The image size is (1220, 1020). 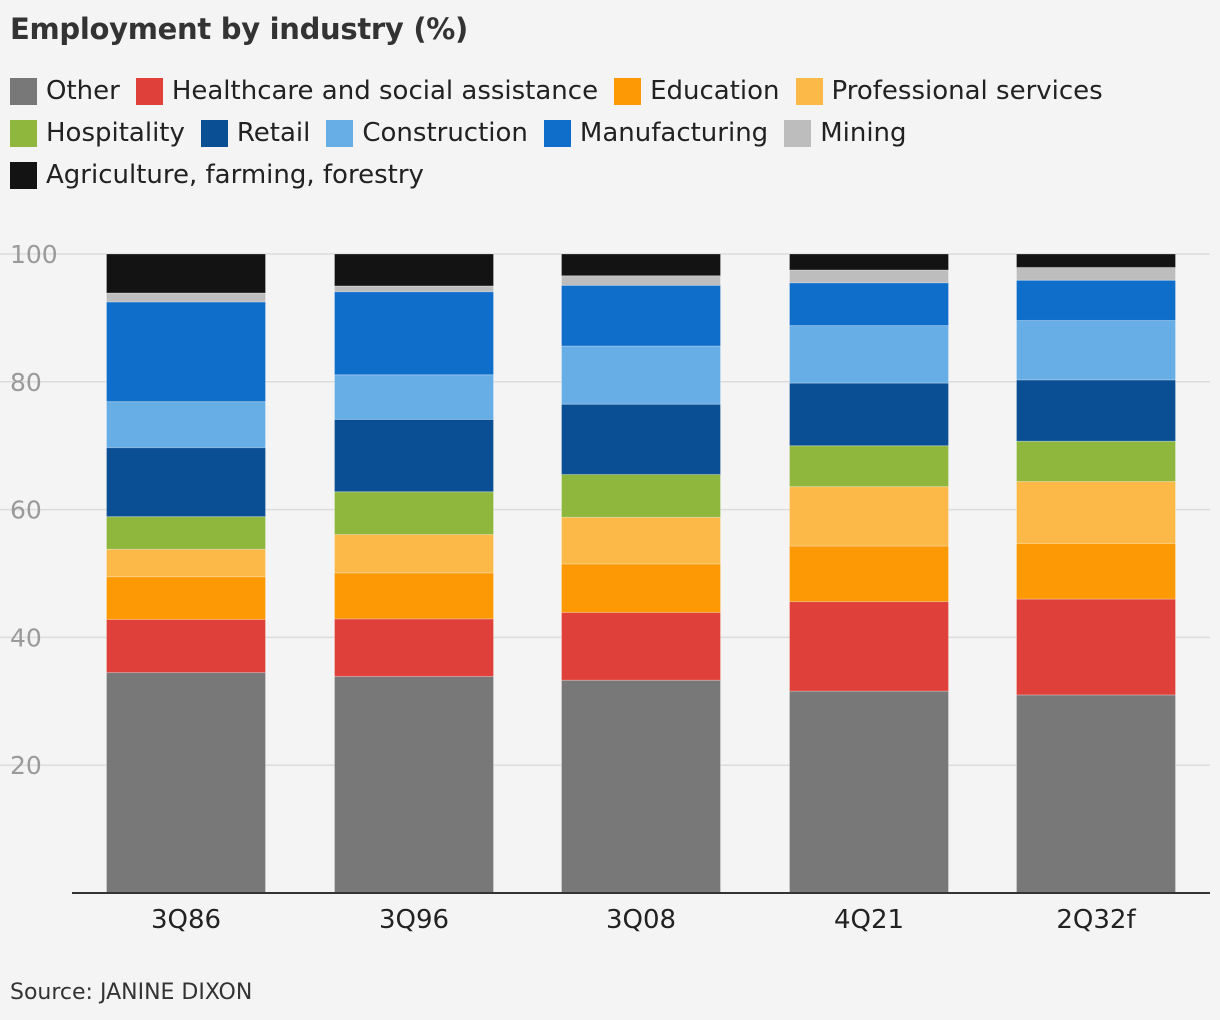 What do you see at coordinates (715, 91) in the screenshot?
I see `legend-label: Education` at bounding box center [715, 91].